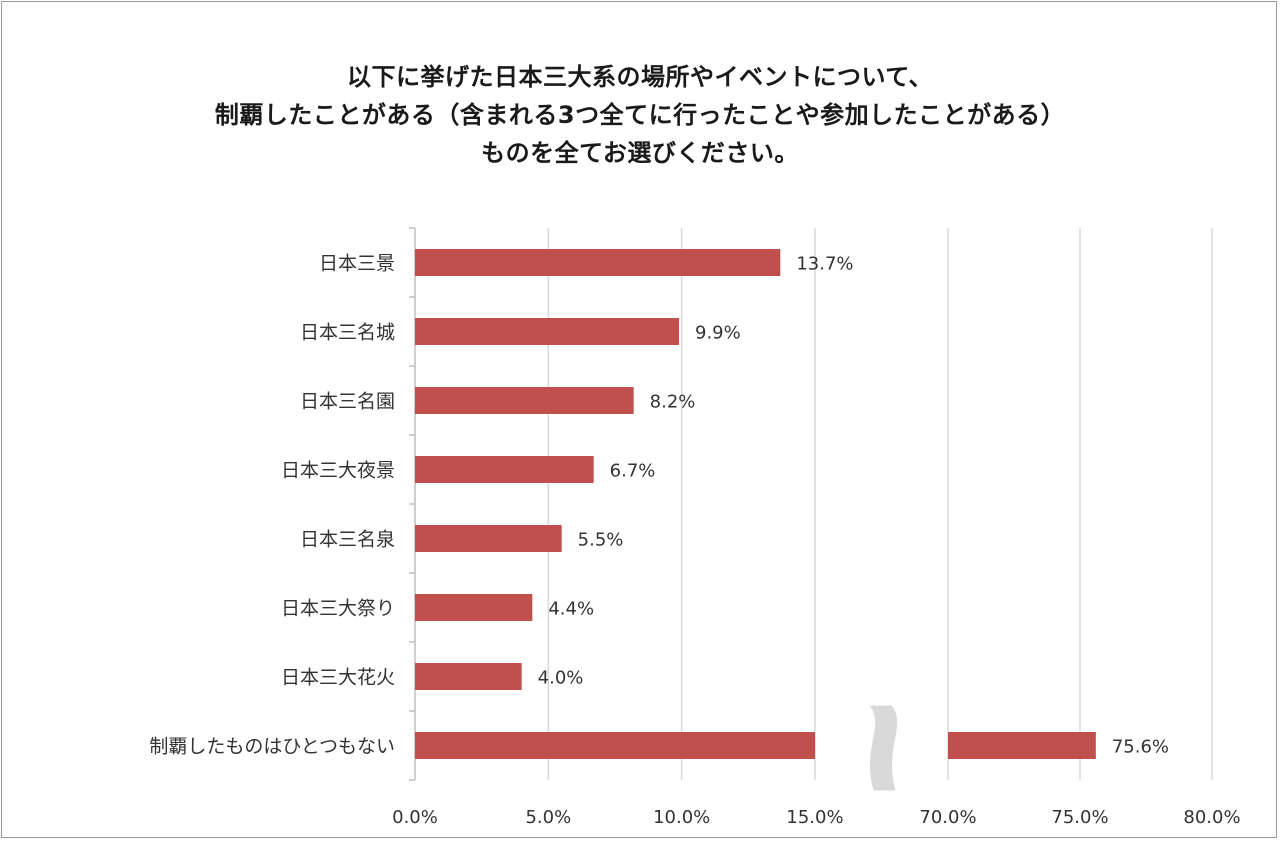  What do you see at coordinates (415, 817) in the screenshot?
I see `x-tick-label: 0.0%` at bounding box center [415, 817].